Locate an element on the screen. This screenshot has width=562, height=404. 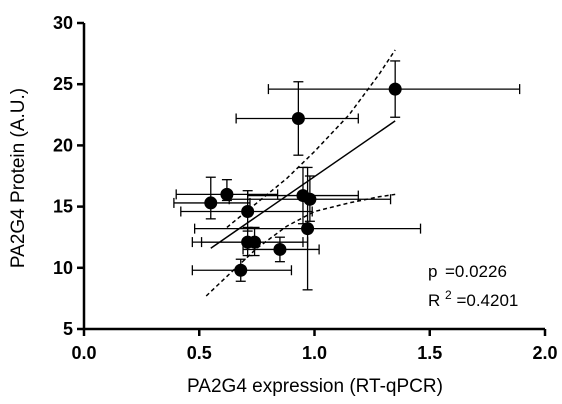
svg-text: R 2 =0.4201 is located at coordinates (473, 297).